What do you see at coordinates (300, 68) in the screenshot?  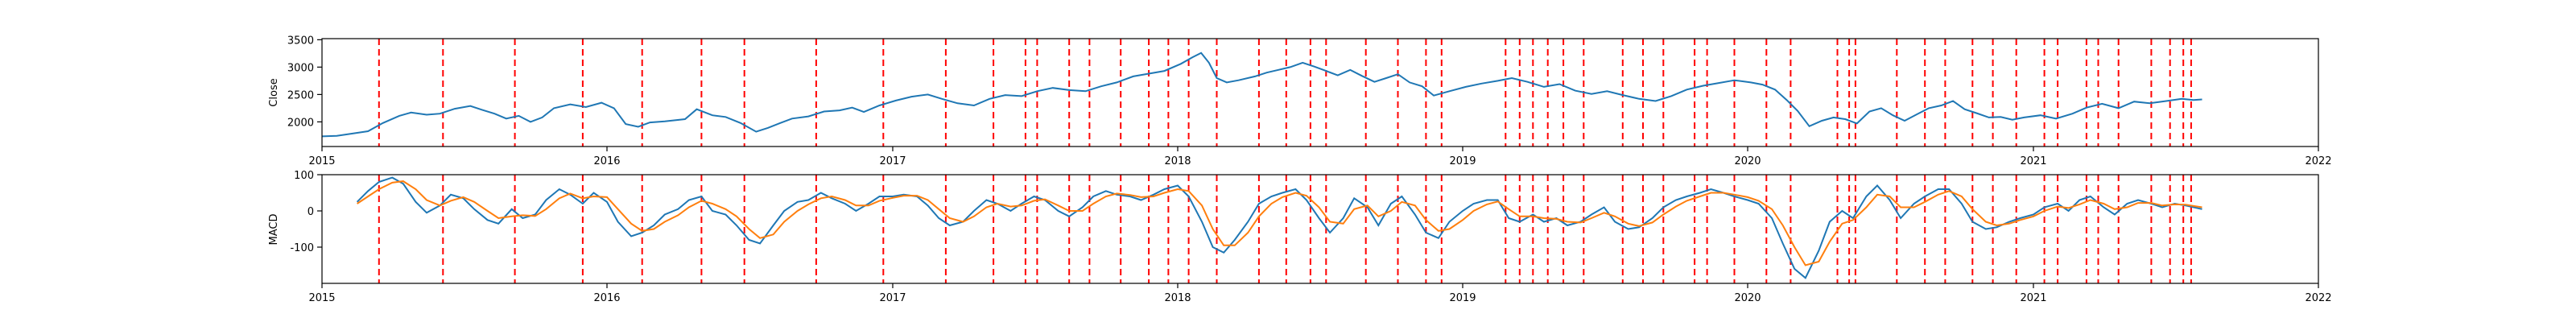 I see `y-tick-label: 3000` at bounding box center [300, 68].